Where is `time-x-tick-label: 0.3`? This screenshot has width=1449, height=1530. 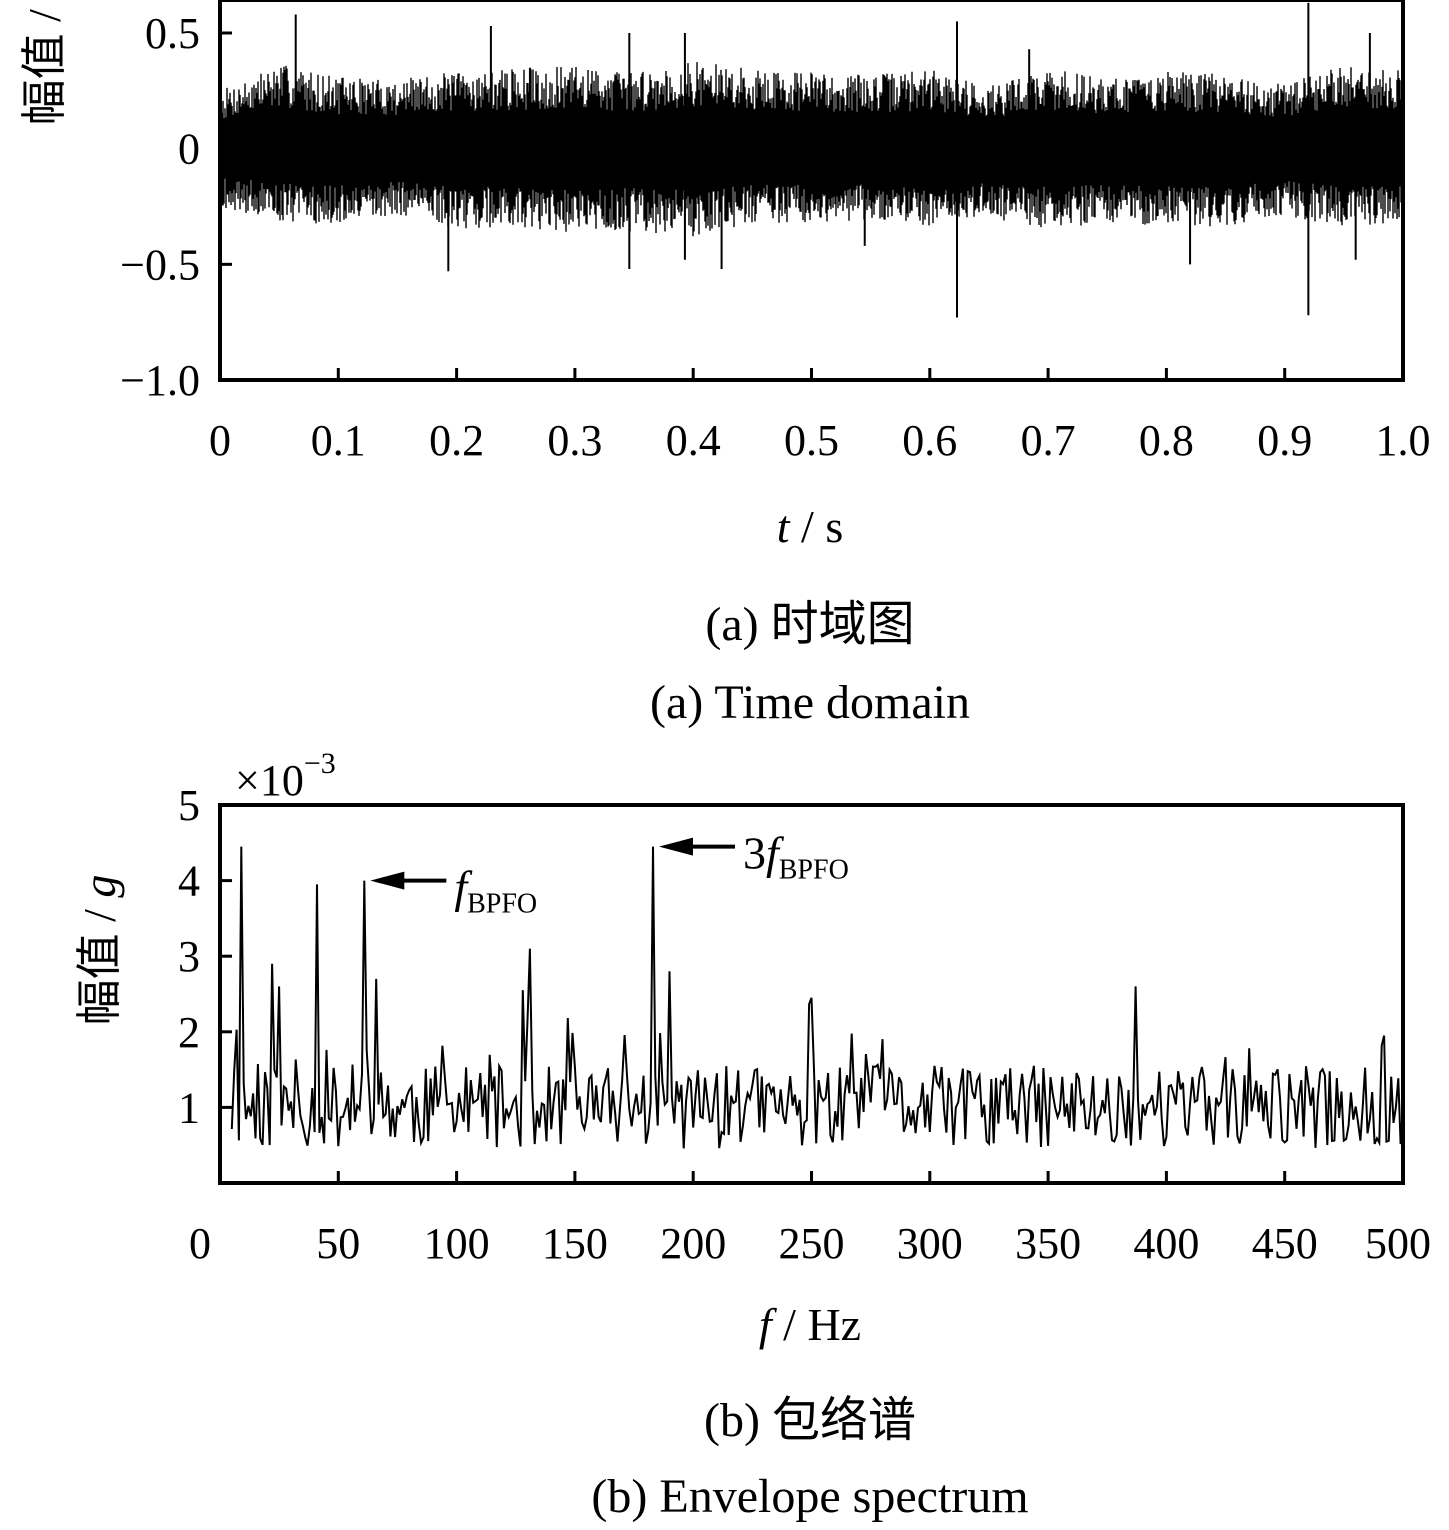
time-x-tick-label: 0.3 is located at coordinates (574, 440).